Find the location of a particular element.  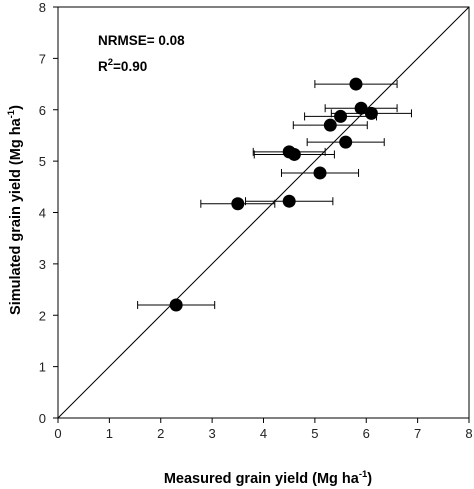

x-axis-title-close: ) is located at coordinates (369, 479).